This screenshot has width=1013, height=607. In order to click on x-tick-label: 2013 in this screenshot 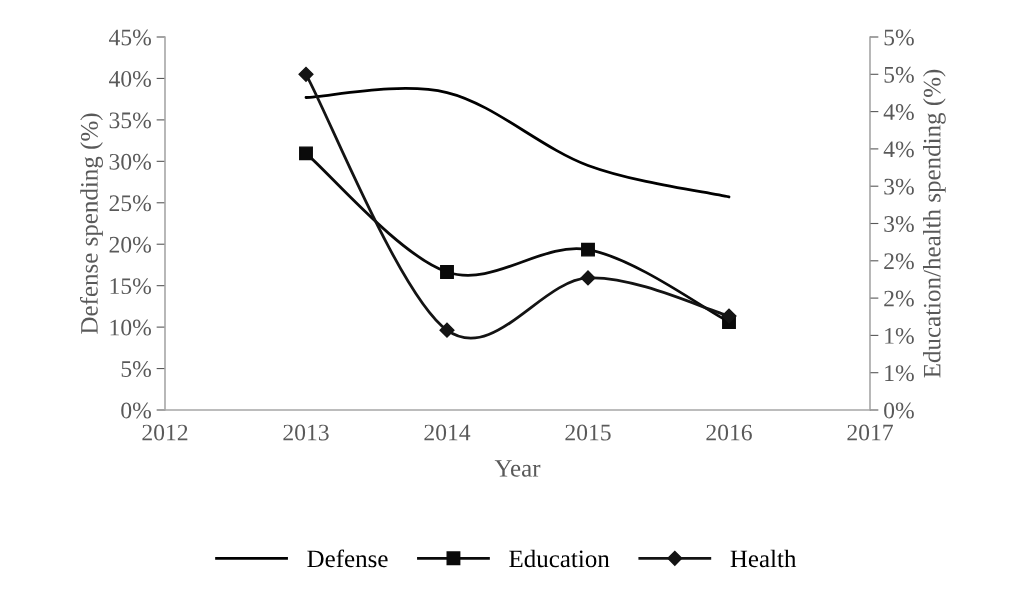, I will do `click(306, 432)`.